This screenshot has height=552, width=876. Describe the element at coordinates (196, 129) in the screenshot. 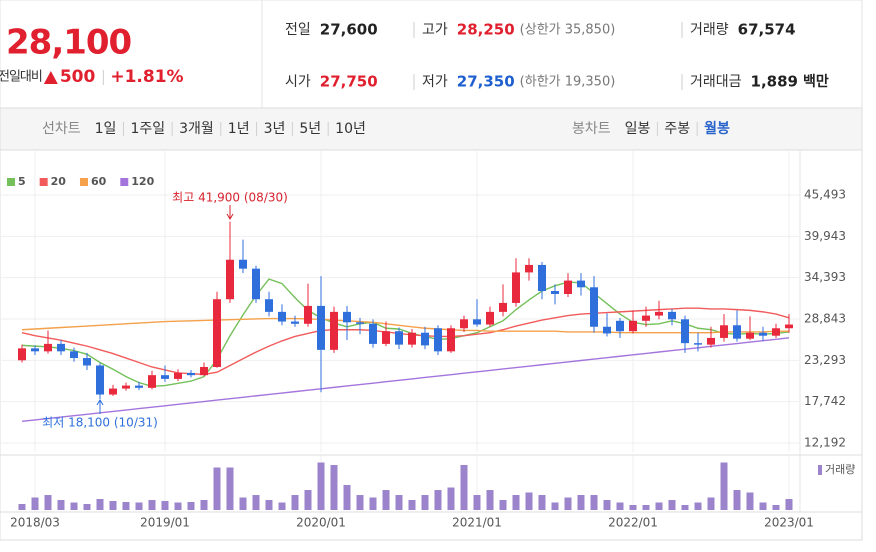

I see `period-tab: 3개월` at that location.